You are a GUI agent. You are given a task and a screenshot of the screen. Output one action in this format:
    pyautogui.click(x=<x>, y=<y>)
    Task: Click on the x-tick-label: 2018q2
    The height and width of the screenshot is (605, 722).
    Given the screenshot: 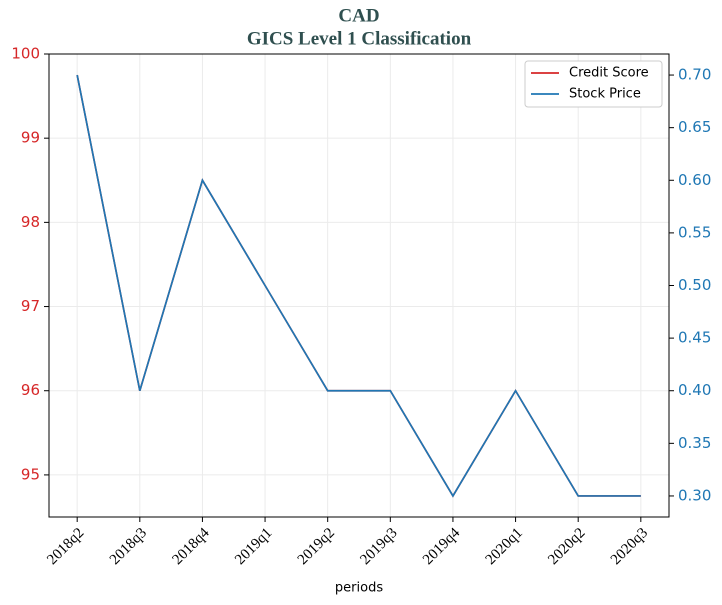 What is the action you would take?
    pyautogui.click(x=65, y=546)
    